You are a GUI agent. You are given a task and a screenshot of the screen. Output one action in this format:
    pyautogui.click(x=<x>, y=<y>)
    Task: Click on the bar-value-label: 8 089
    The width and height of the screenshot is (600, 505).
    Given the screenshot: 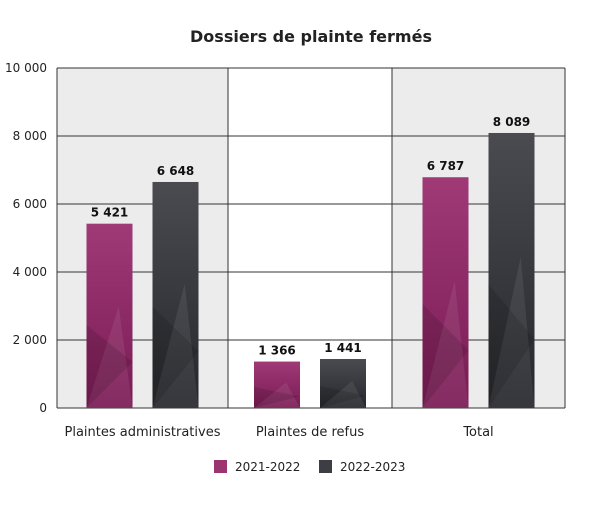 What is the action you would take?
    pyautogui.click(x=512, y=122)
    